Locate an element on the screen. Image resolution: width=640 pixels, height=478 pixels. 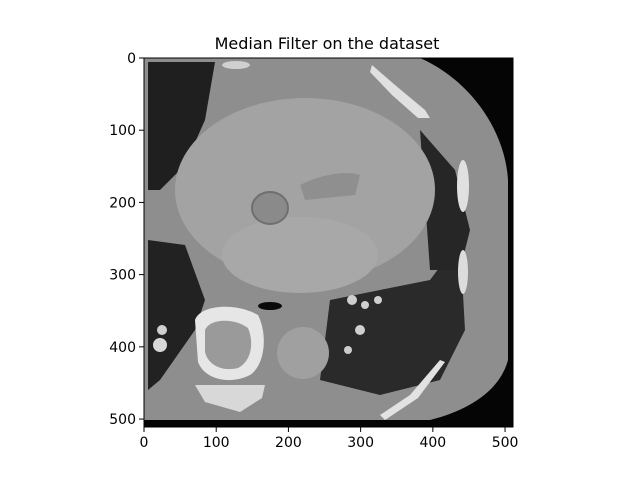
y-axis-ticks: 0 100 200 300 400 500 is located at coordinates (126, 239).